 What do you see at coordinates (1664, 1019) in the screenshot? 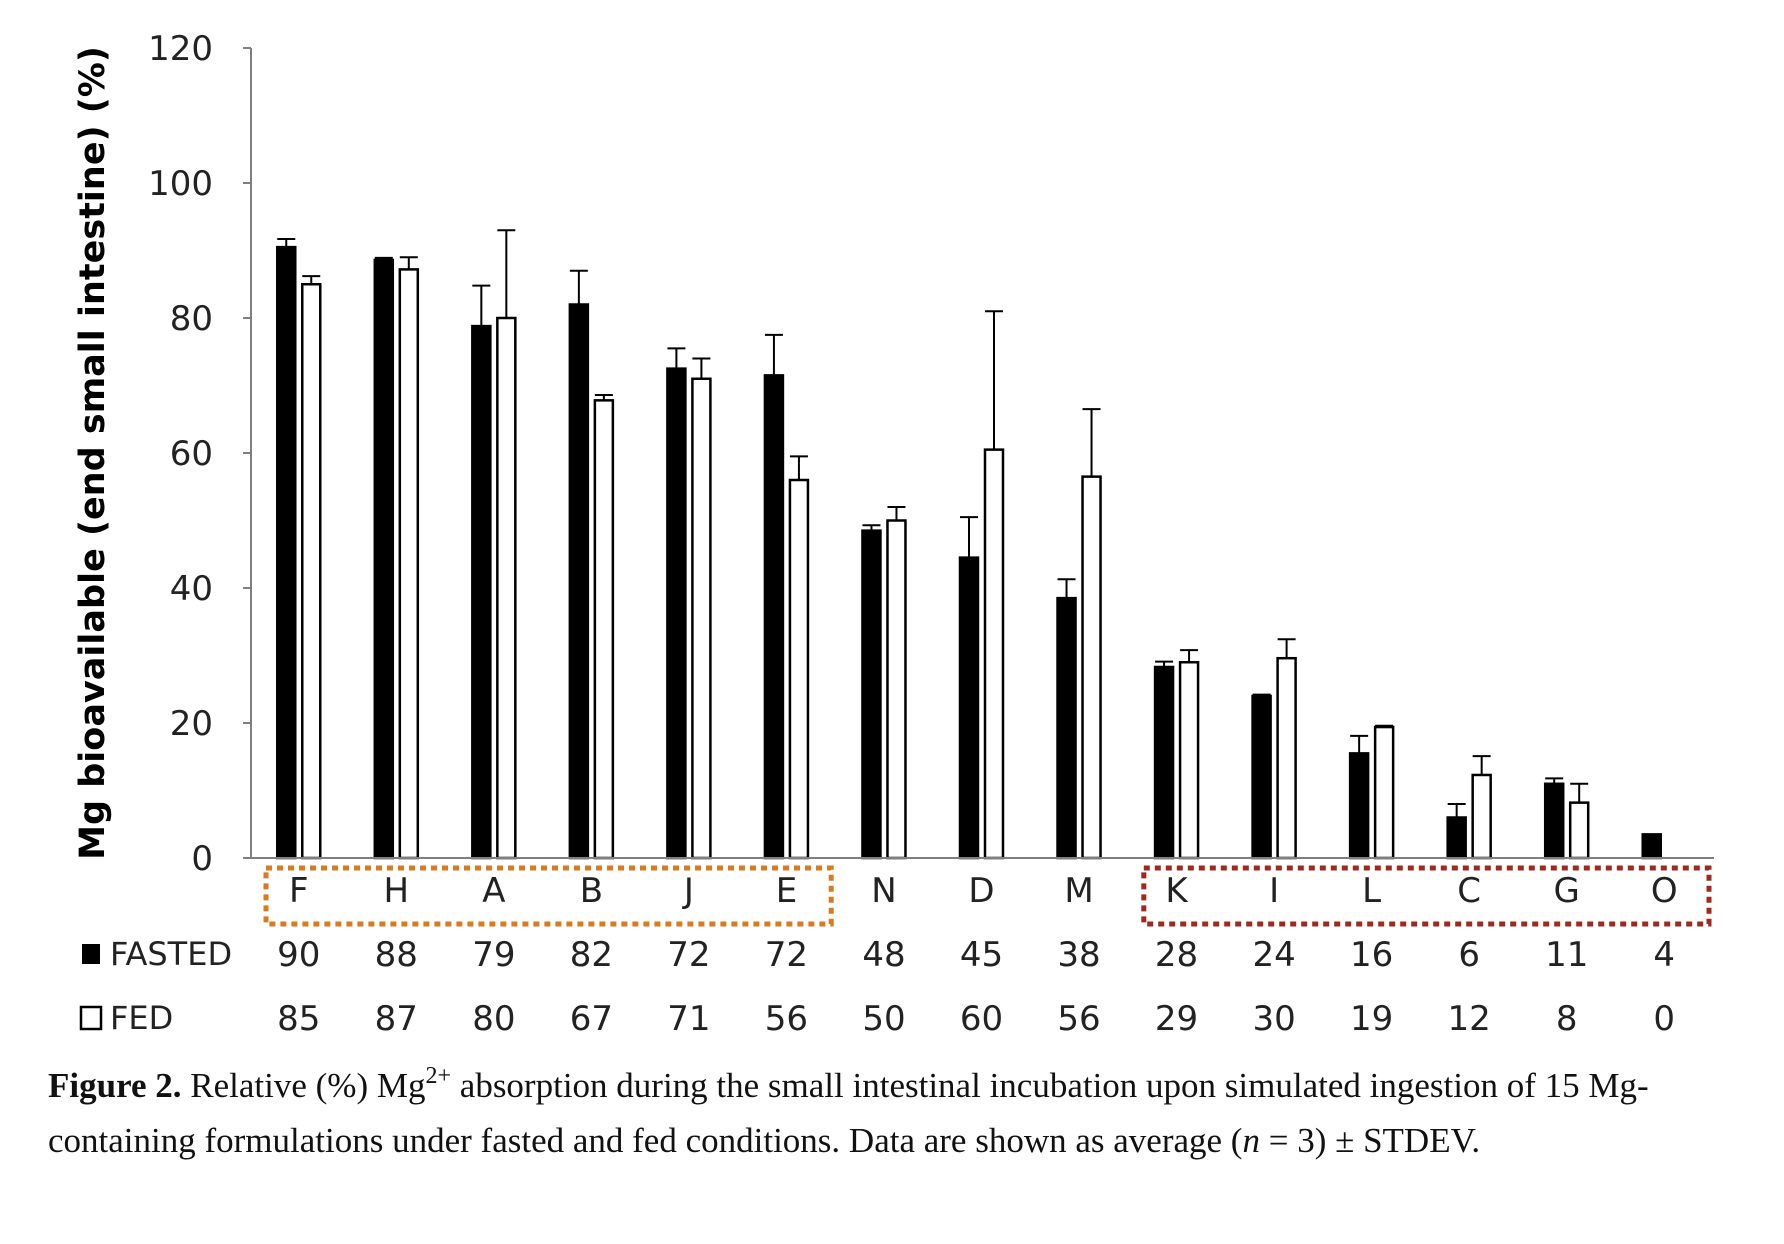
I see `table-fed-value-O: 0` at bounding box center [1664, 1019].